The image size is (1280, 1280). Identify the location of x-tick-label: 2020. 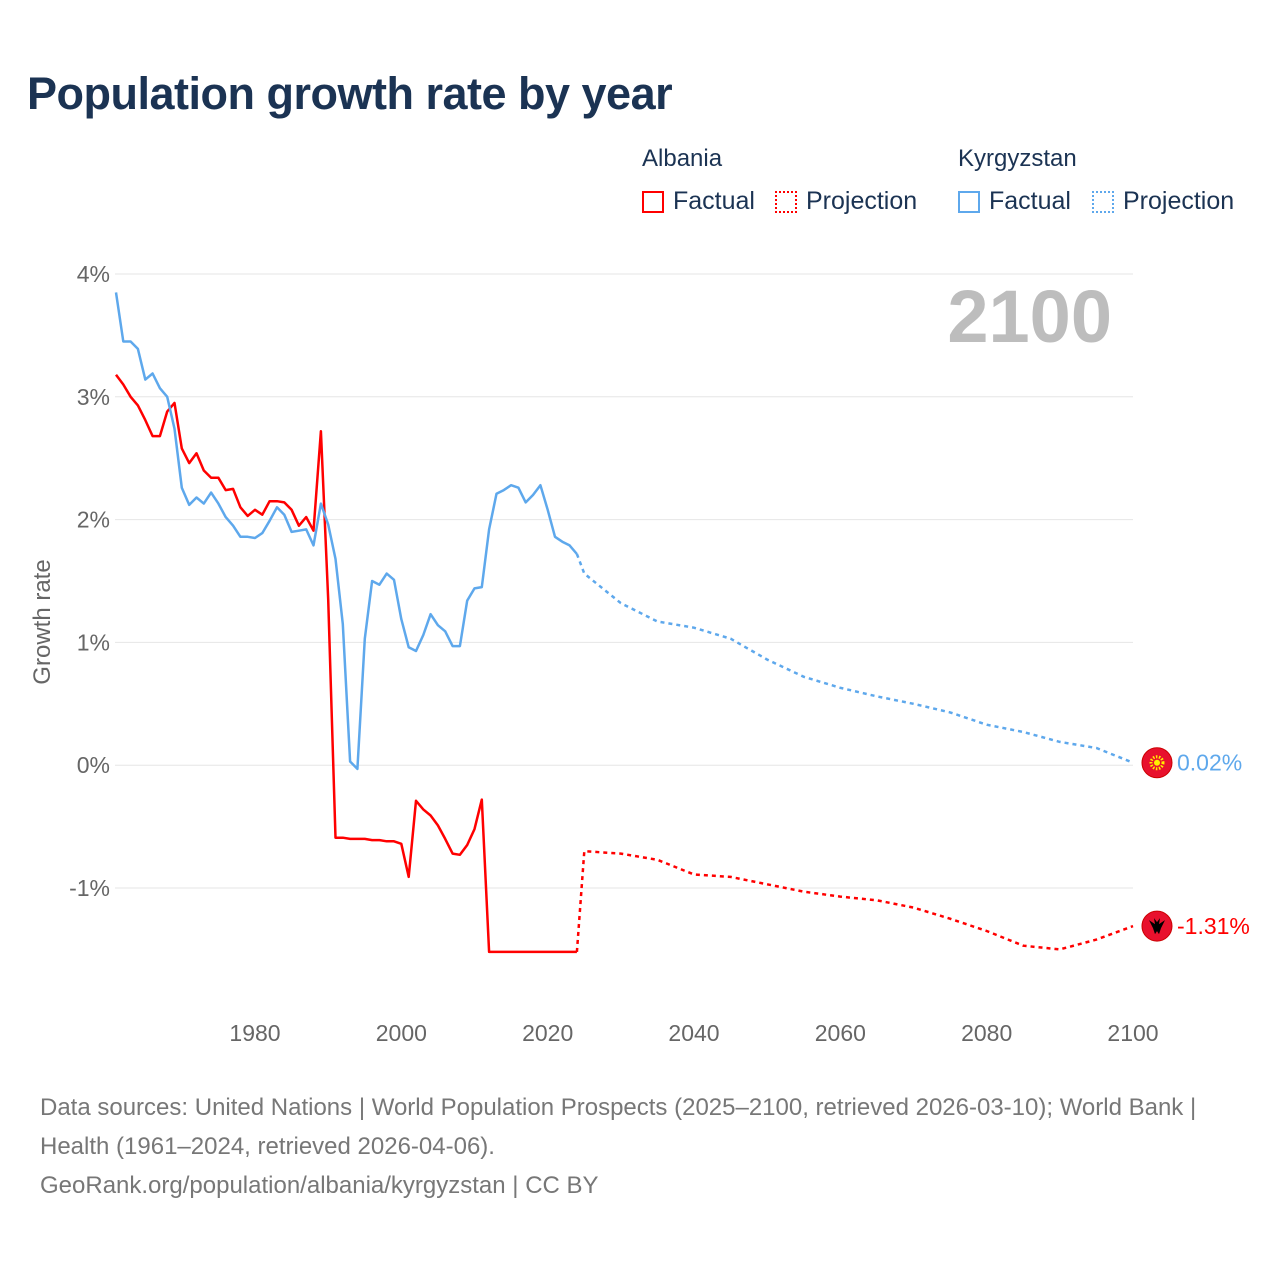
(547, 1033).